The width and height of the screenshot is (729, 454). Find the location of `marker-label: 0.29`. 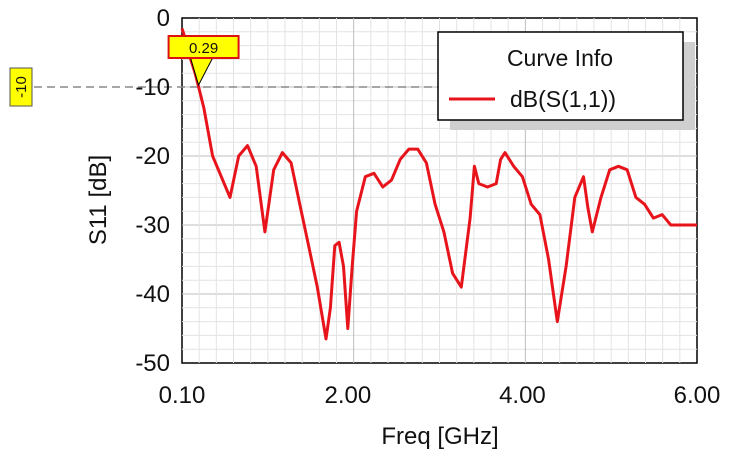

marker-label: 0.29 is located at coordinates (203, 48).